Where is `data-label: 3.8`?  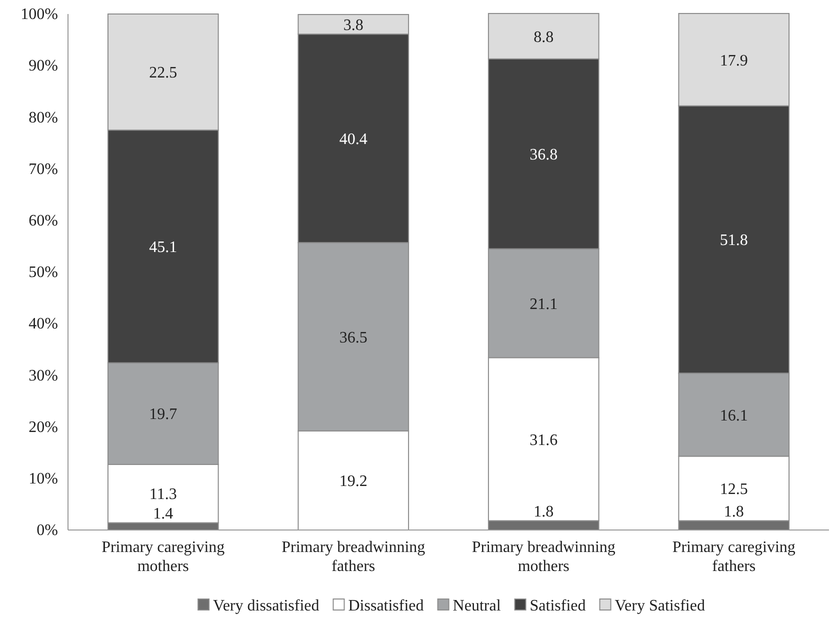
data-label: 3.8 is located at coordinates (353, 25).